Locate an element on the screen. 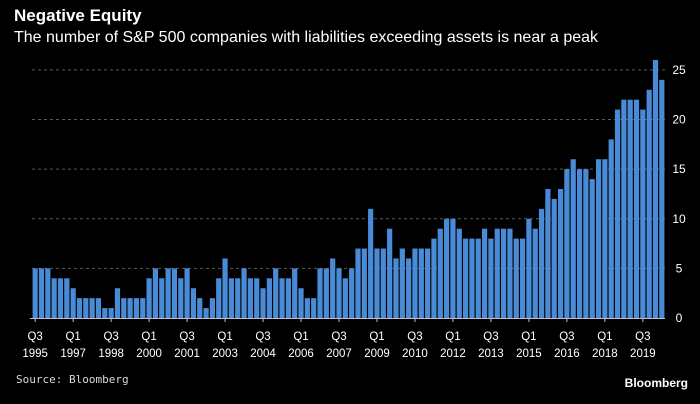 This screenshot has height=404, width=700. x-tick-year: 2000 is located at coordinates (149, 354).